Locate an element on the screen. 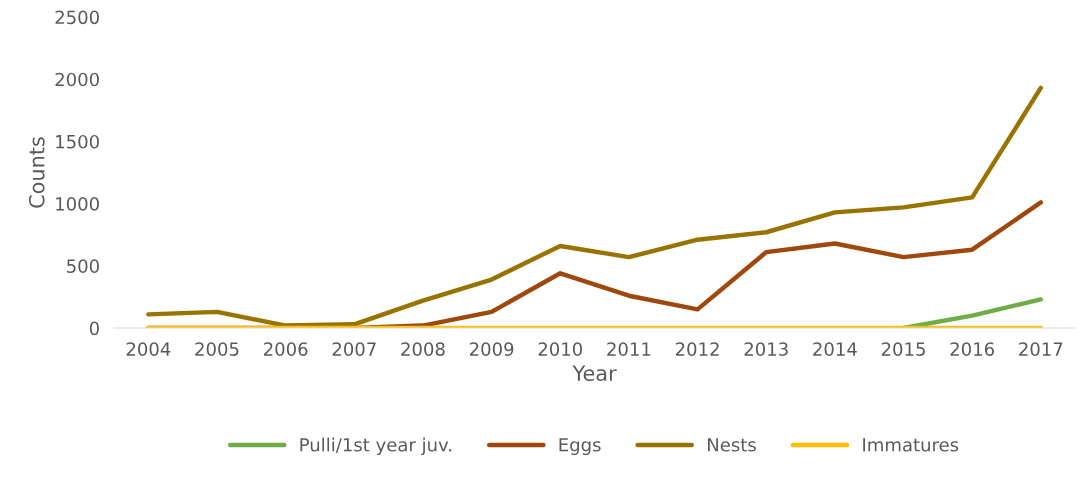 The image size is (1086, 486). y-tick-label: 0 is located at coordinates (94, 328).